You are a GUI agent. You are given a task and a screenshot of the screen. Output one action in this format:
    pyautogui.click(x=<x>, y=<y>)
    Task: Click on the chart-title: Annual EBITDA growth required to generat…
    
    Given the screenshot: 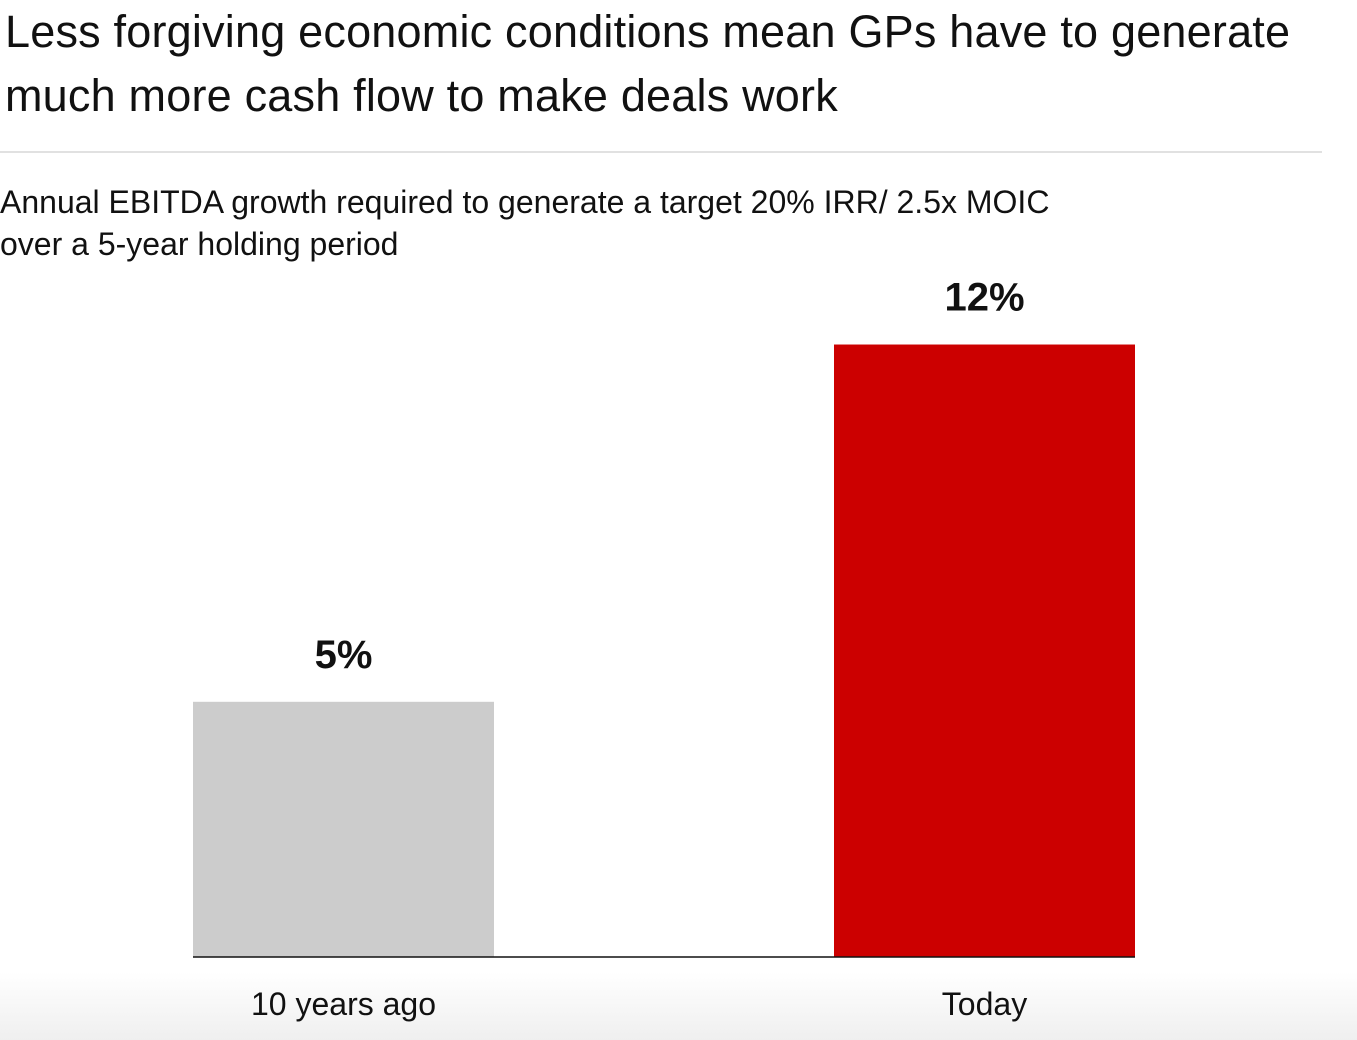 What is the action you would take?
    pyautogui.click(x=525, y=223)
    